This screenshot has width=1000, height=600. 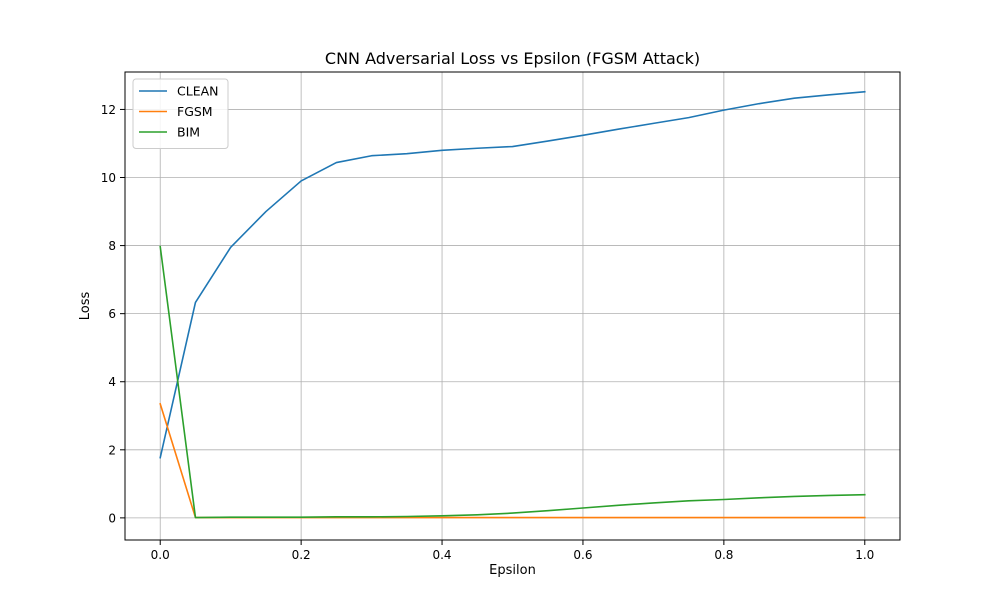 What do you see at coordinates (582, 555) in the screenshot?
I see `x-tick-label: 0.6` at bounding box center [582, 555].